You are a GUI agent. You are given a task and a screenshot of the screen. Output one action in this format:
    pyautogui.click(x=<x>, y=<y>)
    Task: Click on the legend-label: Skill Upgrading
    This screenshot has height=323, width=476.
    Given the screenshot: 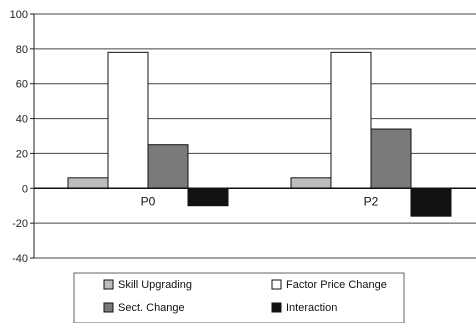 What is the action you would take?
    pyautogui.click(x=155, y=285)
    